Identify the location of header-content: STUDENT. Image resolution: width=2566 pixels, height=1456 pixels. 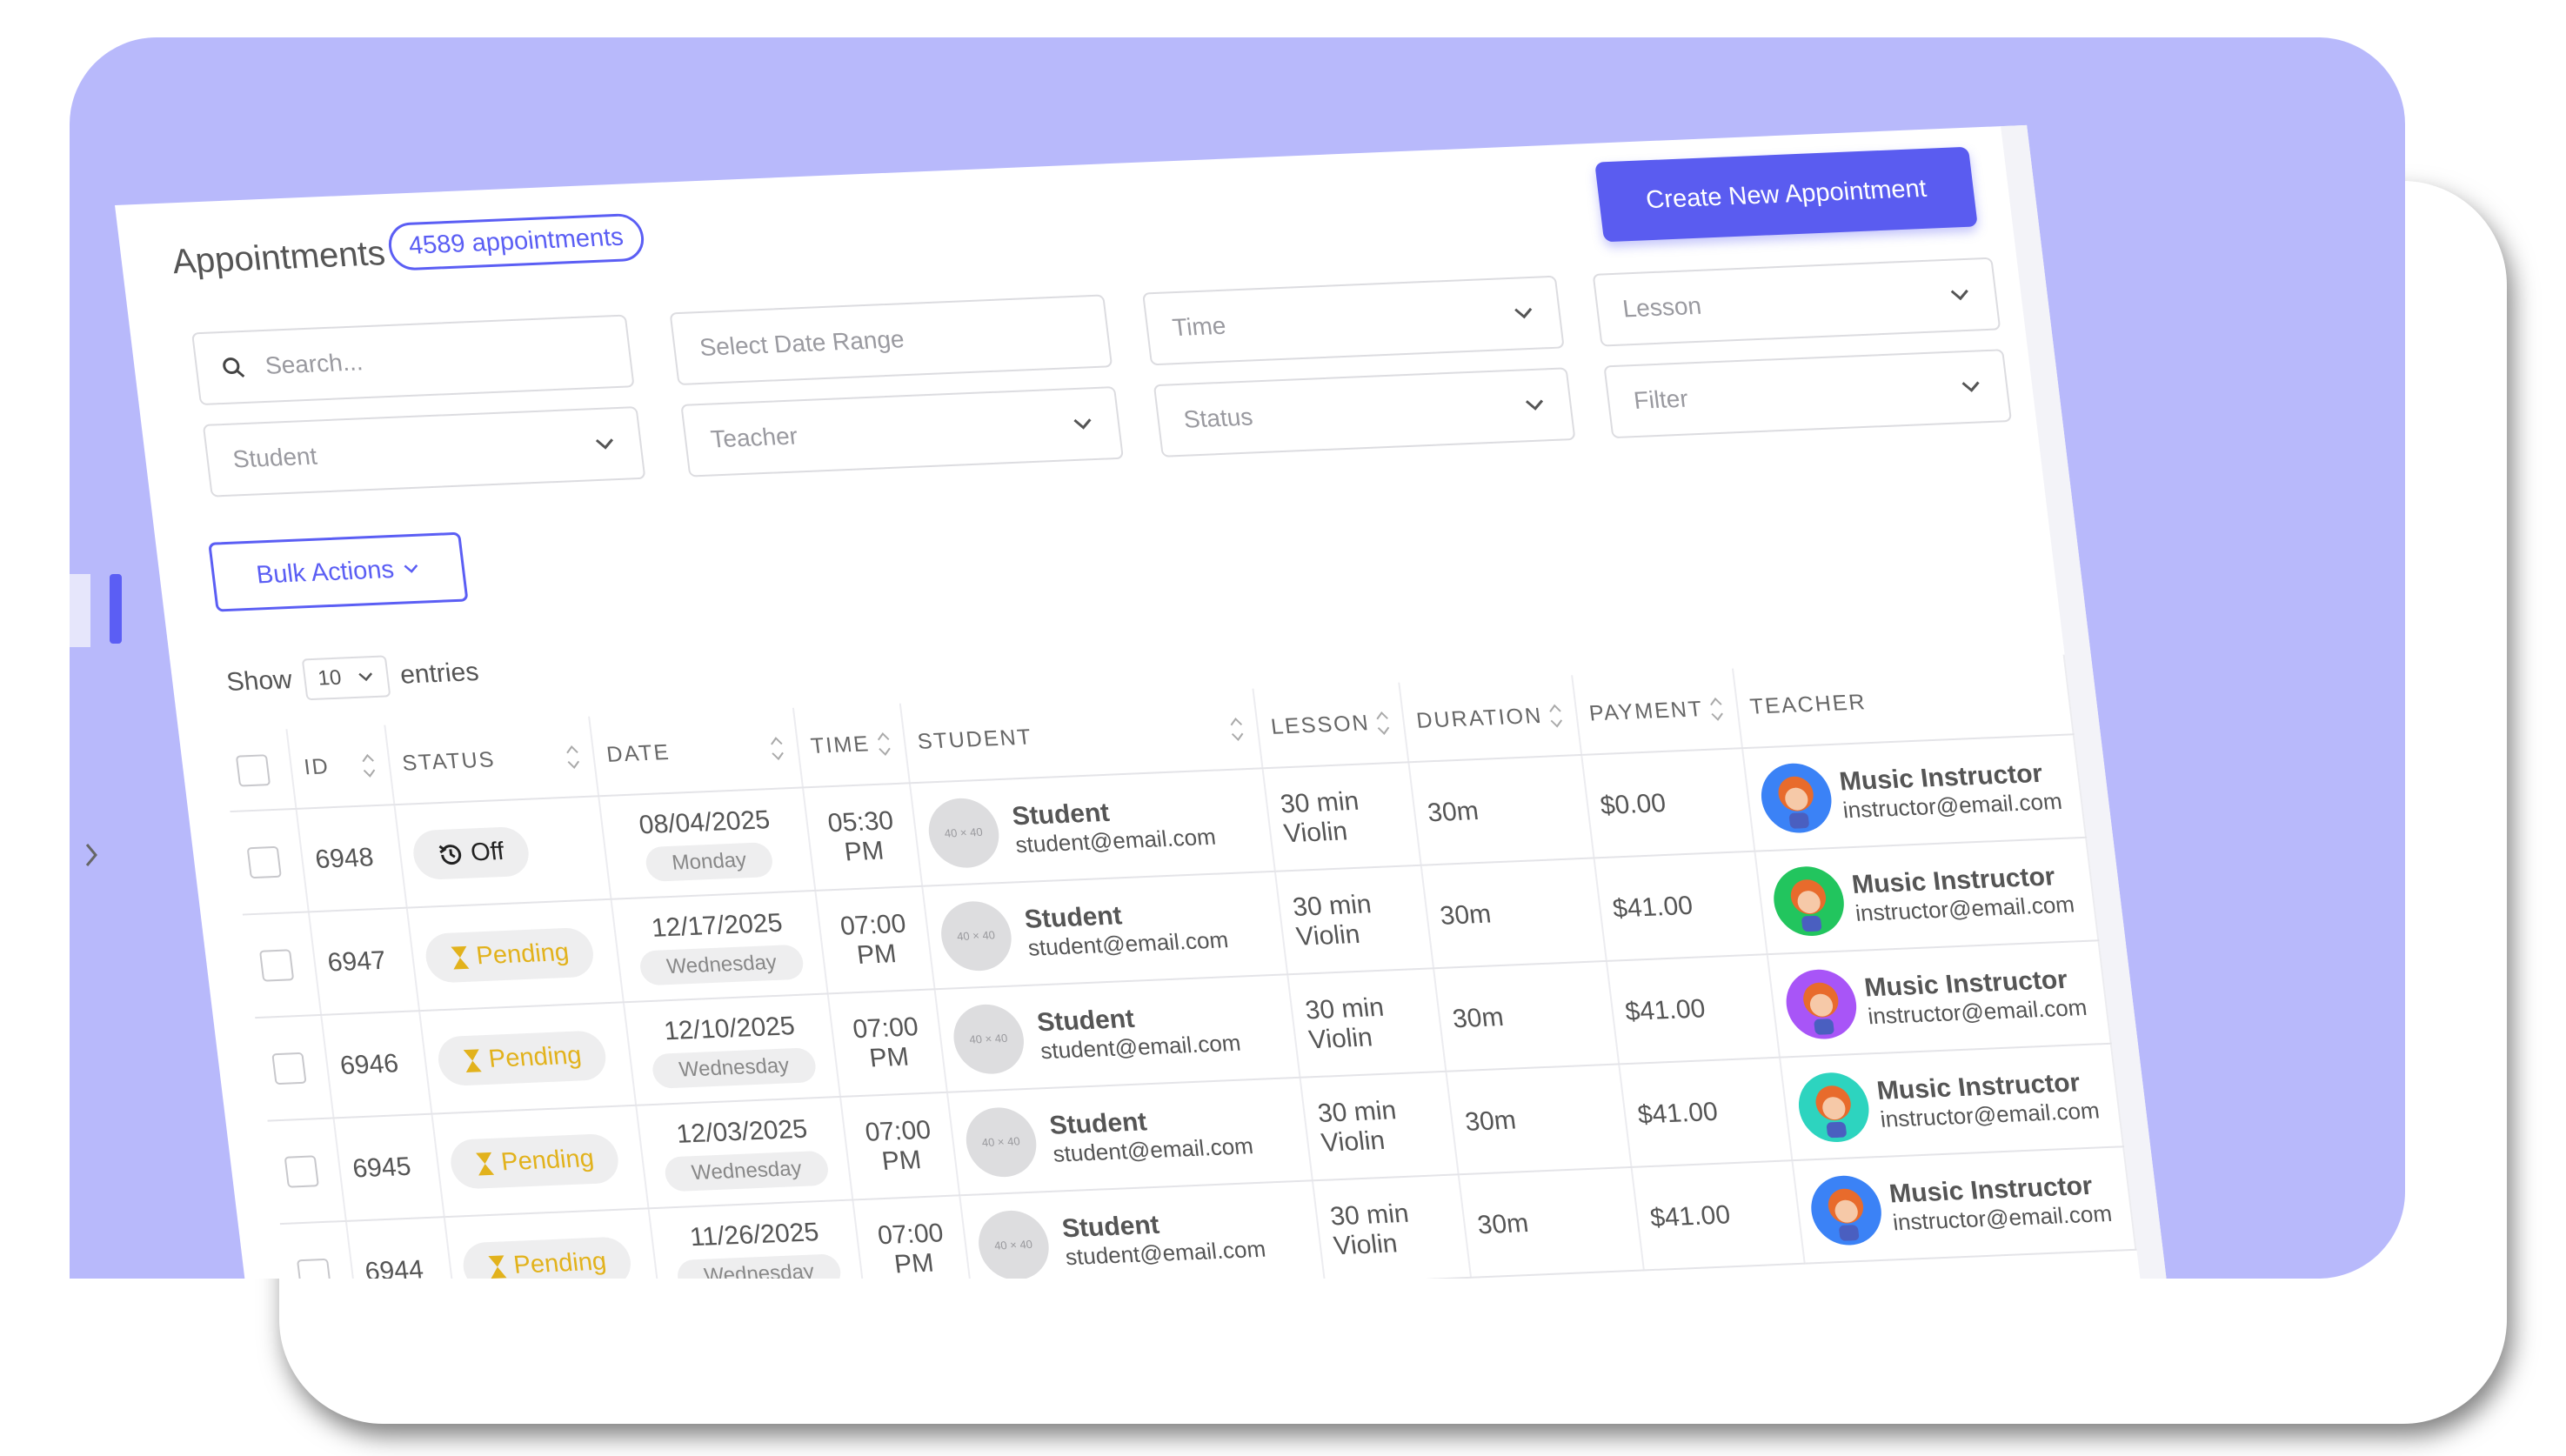
(1081, 736).